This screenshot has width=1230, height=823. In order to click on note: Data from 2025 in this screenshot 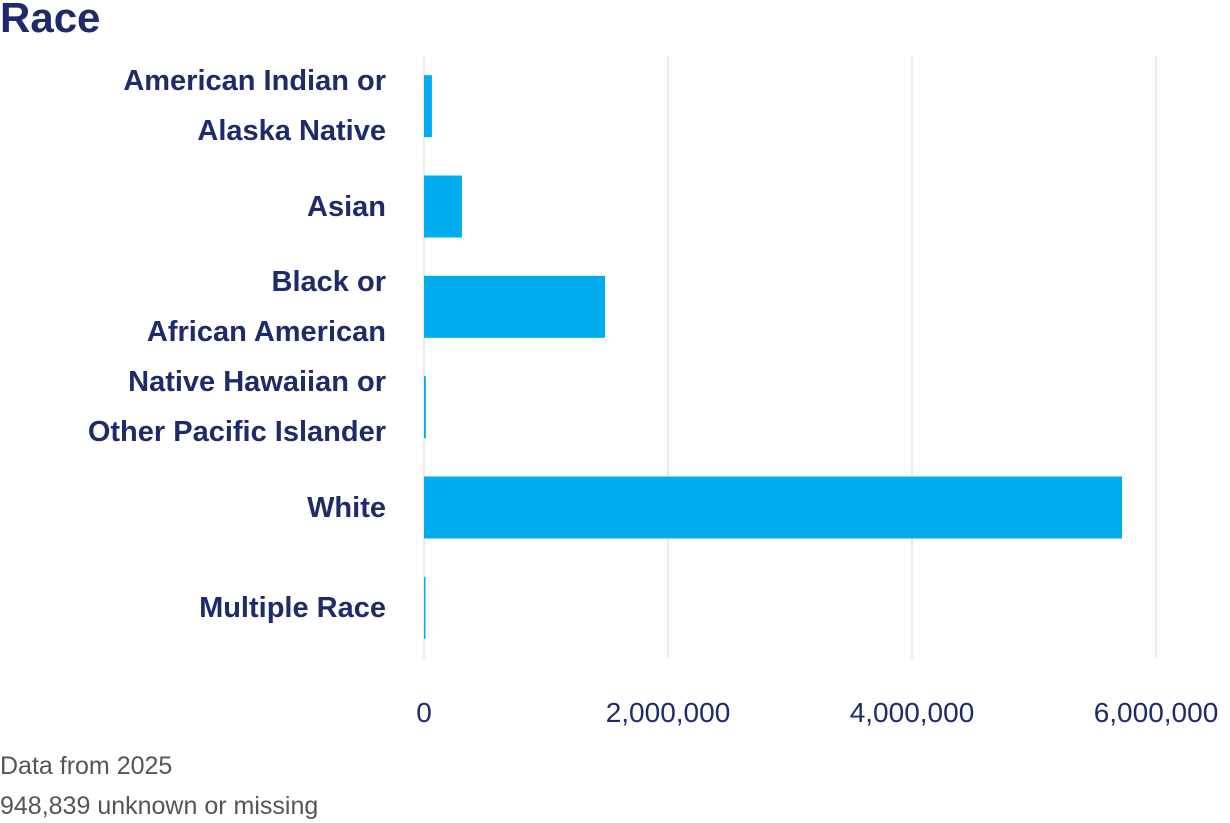, I will do `click(86, 766)`.